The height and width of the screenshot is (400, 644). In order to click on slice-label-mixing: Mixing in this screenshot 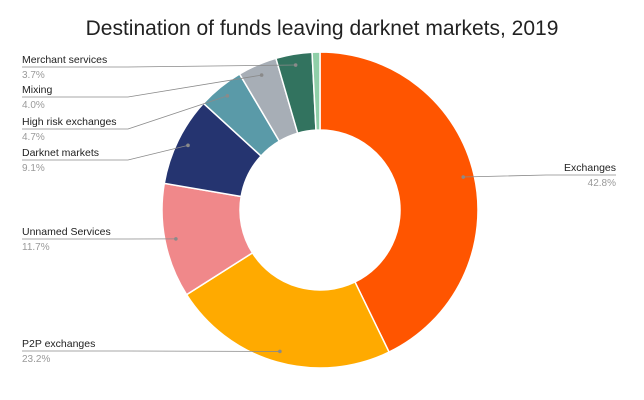, I will do `click(37, 90)`.